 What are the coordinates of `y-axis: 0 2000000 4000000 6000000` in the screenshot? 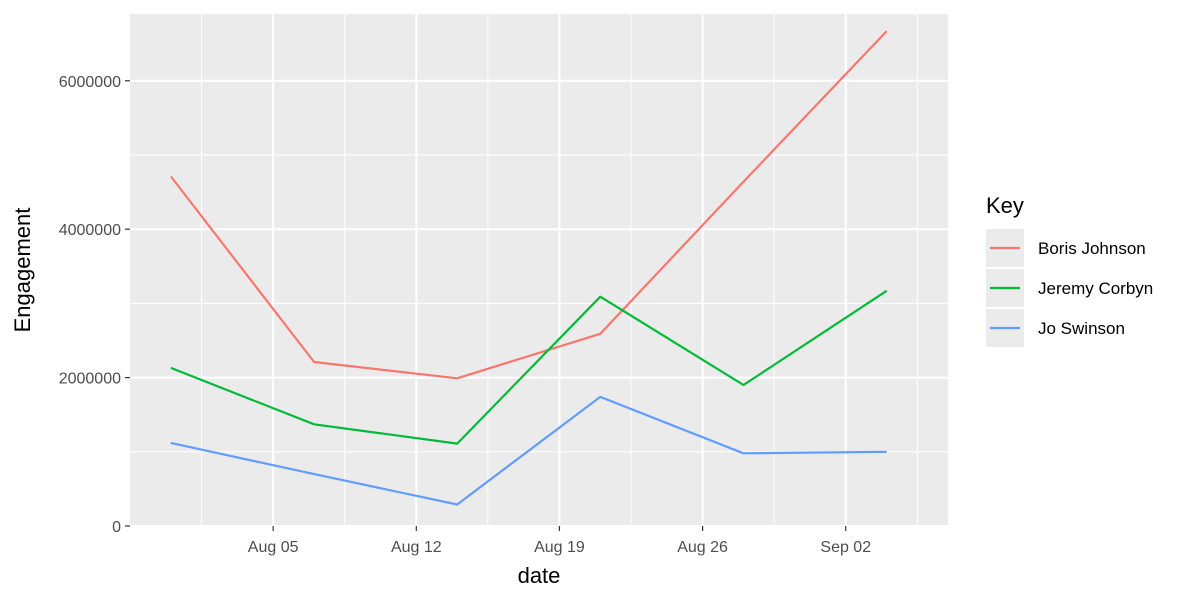 It's located at (94, 305).